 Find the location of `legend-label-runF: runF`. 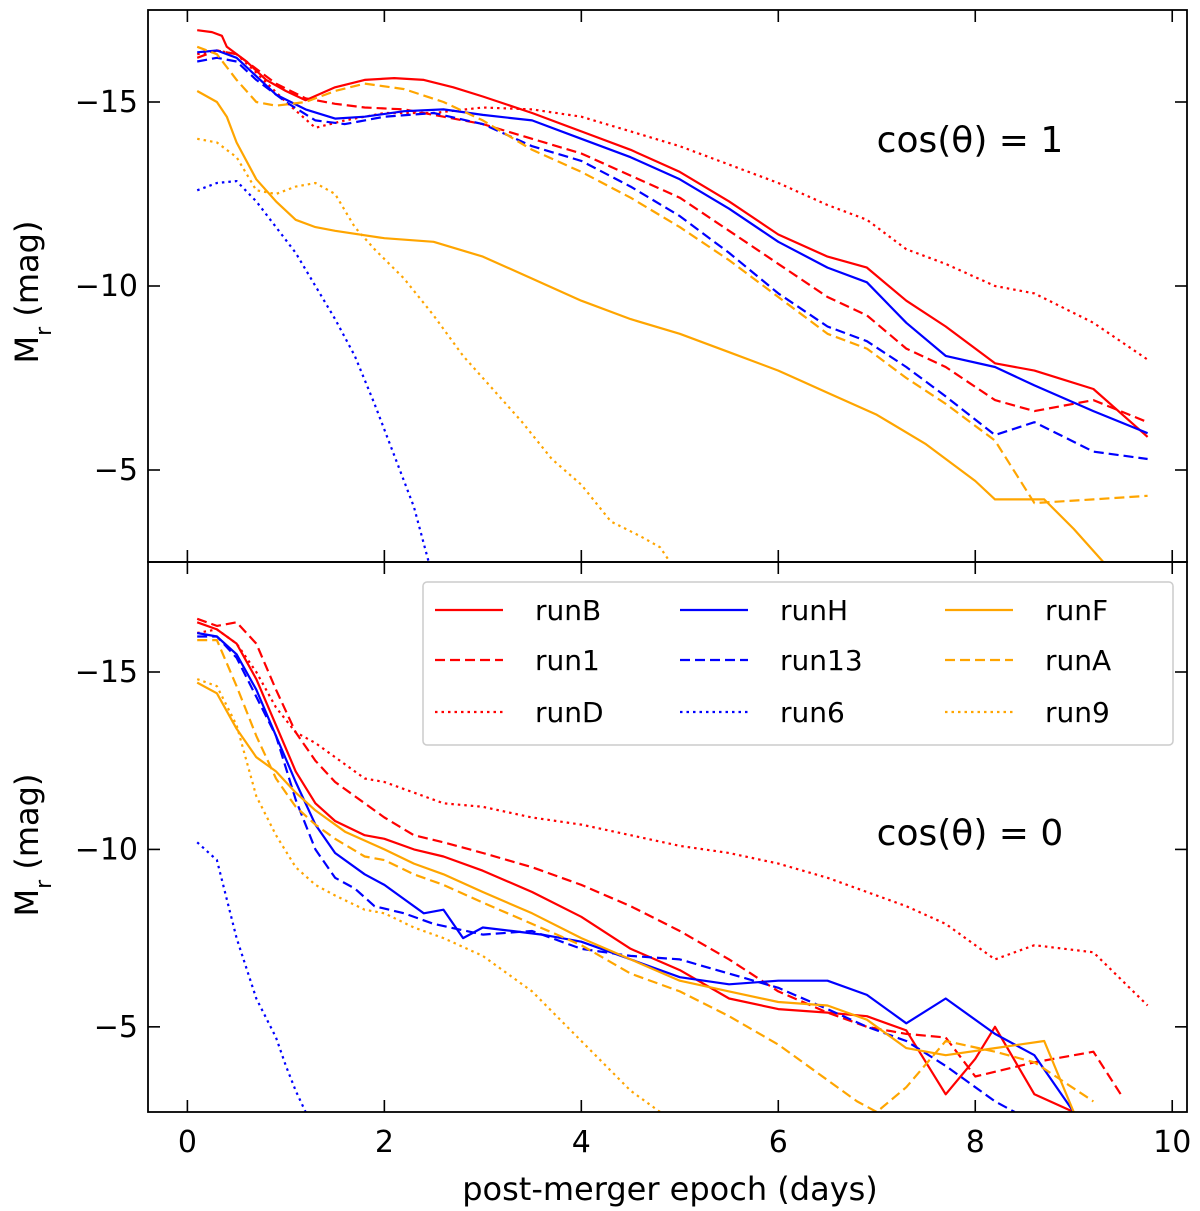

legend-label-runF: runF is located at coordinates (1076, 610).